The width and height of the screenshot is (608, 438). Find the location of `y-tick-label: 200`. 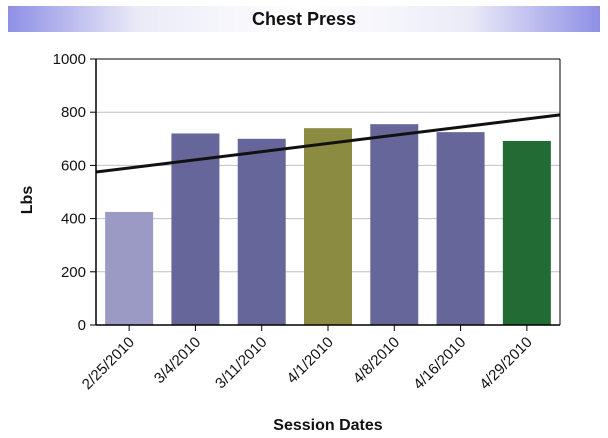

y-tick-label: 200 is located at coordinates (73, 272).